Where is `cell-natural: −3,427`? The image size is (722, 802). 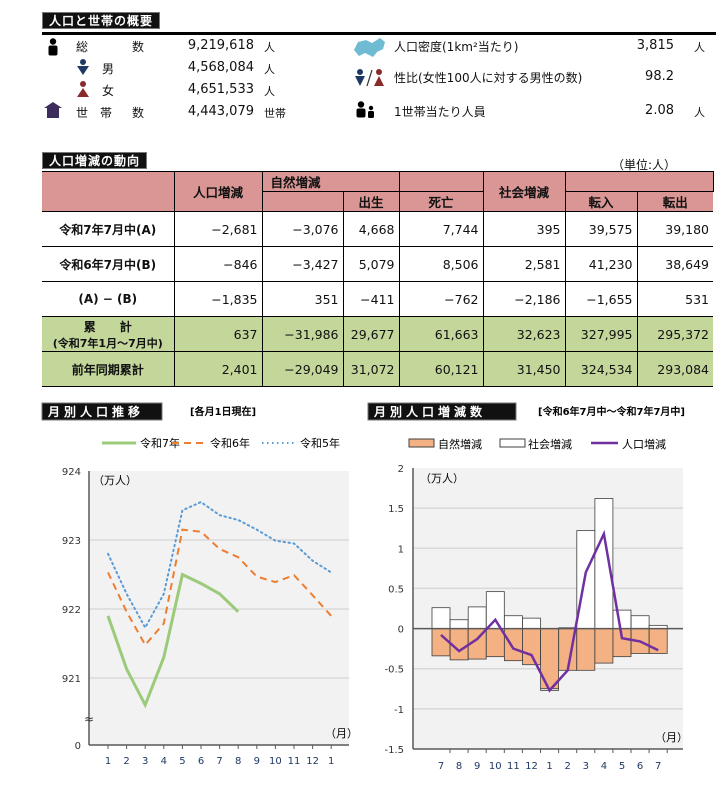
cell-natural: −3,427 is located at coordinates (302, 264).